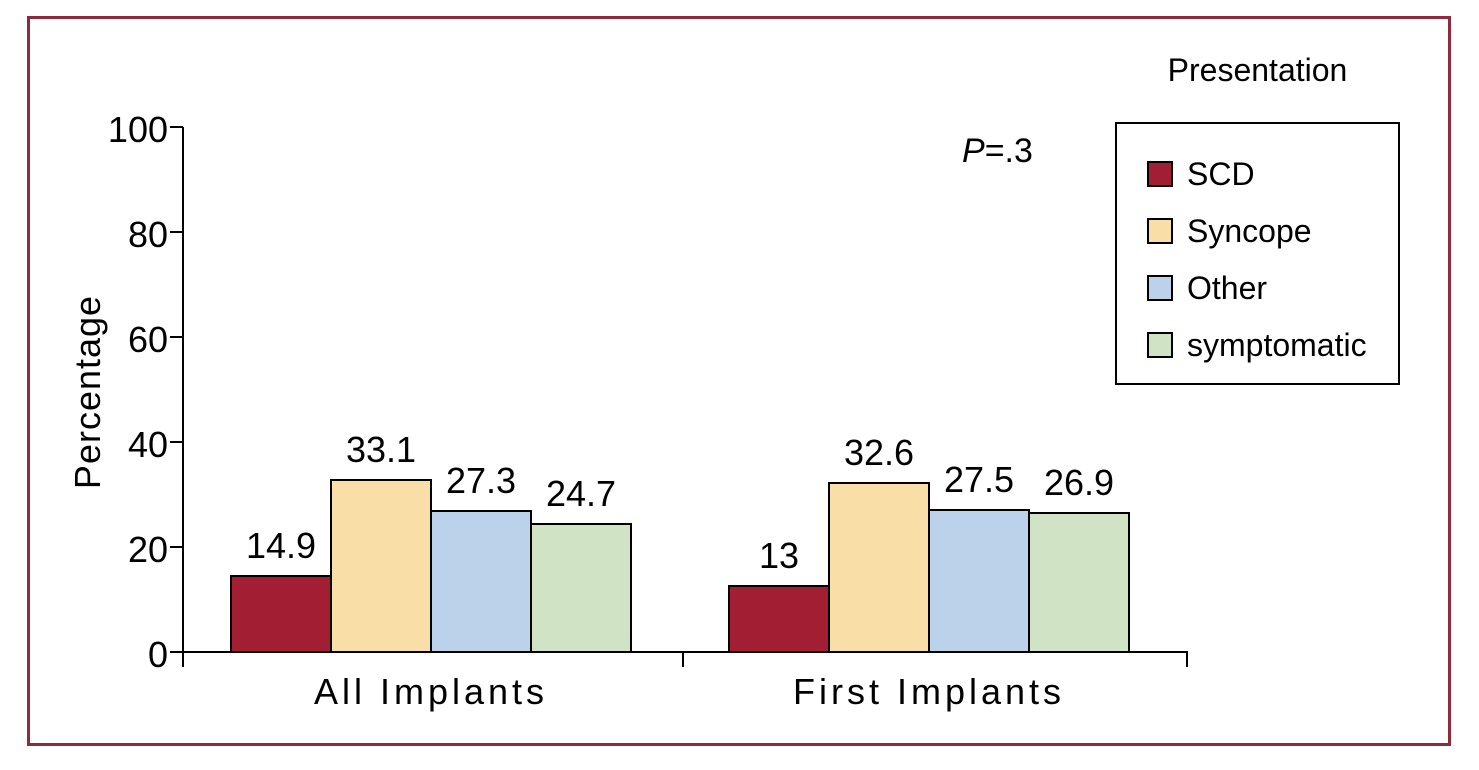 Image resolution: width=1479 pixels, height=770 pixels. I want to click on y-tick-label: 40, so click(147, 444).